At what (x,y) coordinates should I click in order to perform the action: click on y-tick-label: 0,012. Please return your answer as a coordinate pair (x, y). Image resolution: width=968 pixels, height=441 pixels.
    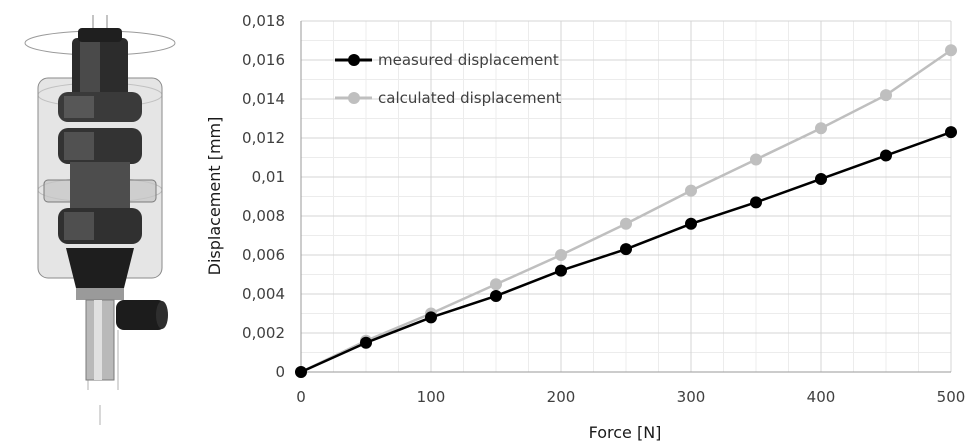
    Looking at the image, I should click on (263, 138).